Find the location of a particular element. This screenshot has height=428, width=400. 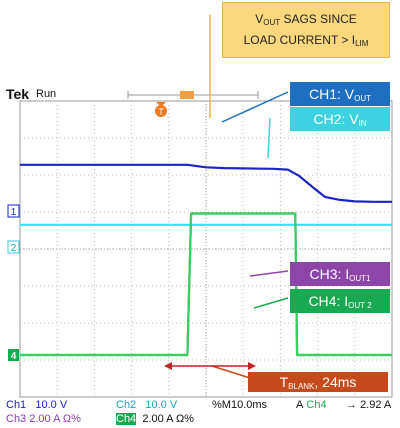

ch4-scale-readout: Ch4 2.00 A Ω% is located at coordinates (155, 419).